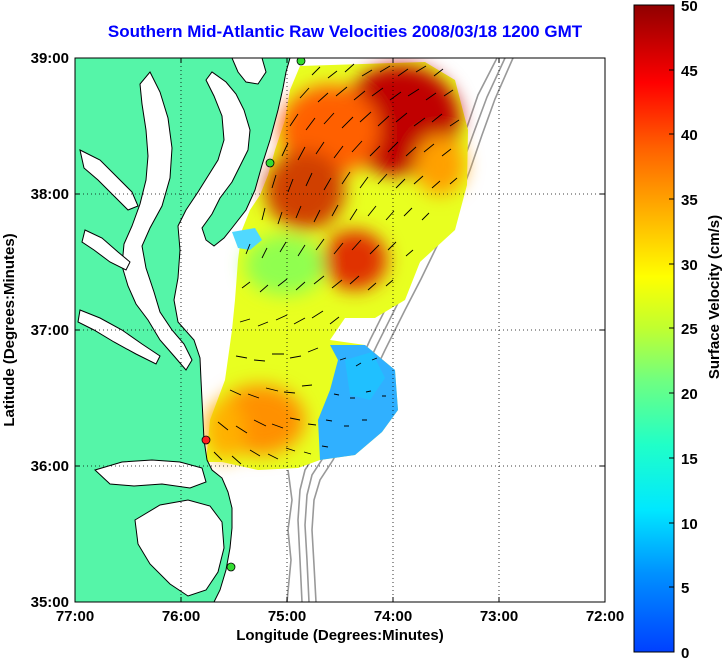 This screenshot has width=724, height=659. I want to click on pamlico-sound, so click(179, 548).